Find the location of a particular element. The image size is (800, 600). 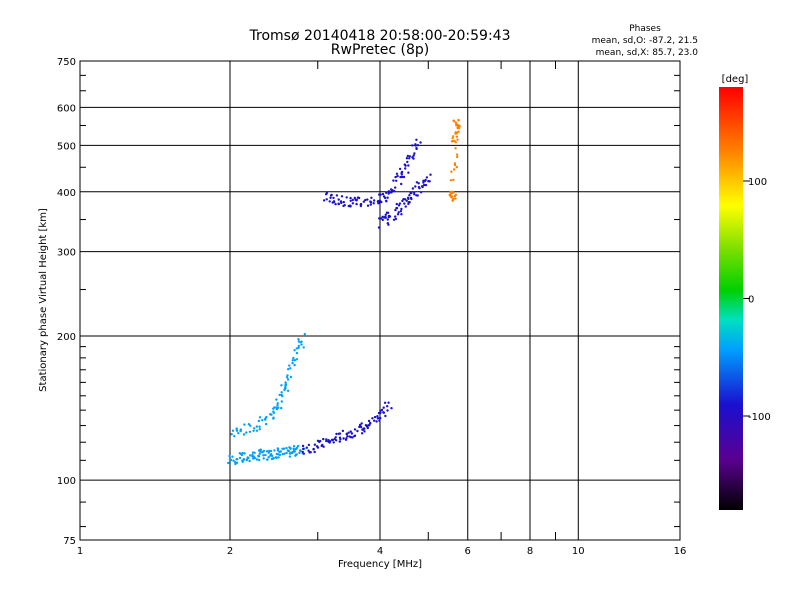

y-tick-label: 200 is located at coordinates (66, 337).